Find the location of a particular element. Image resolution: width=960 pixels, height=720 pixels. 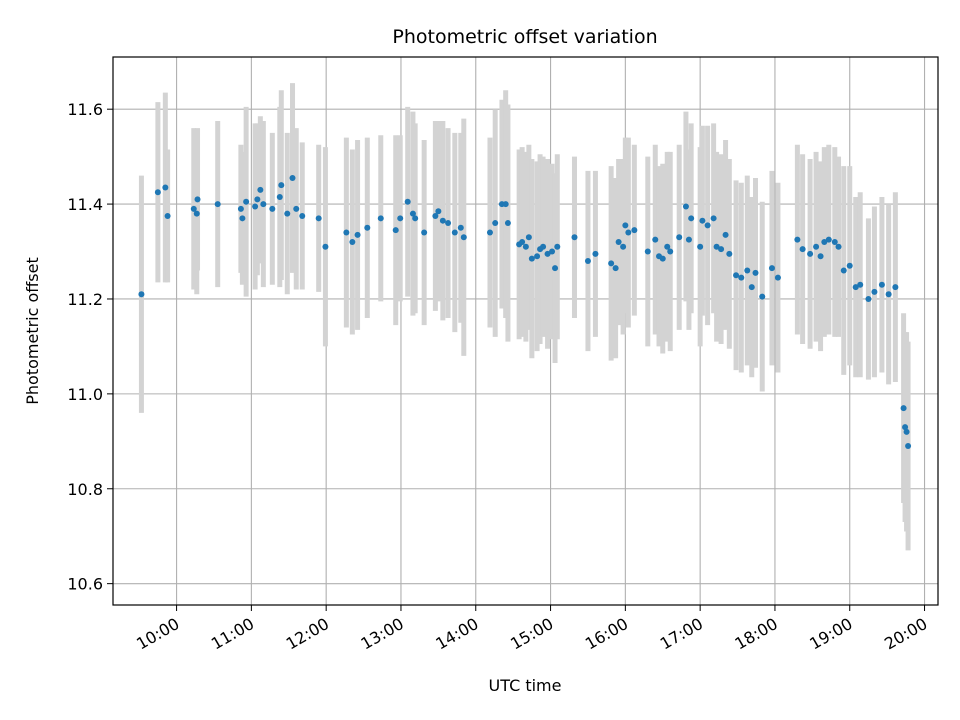

chart-title: Photometric offset variation is located at coordinates (524, 37).